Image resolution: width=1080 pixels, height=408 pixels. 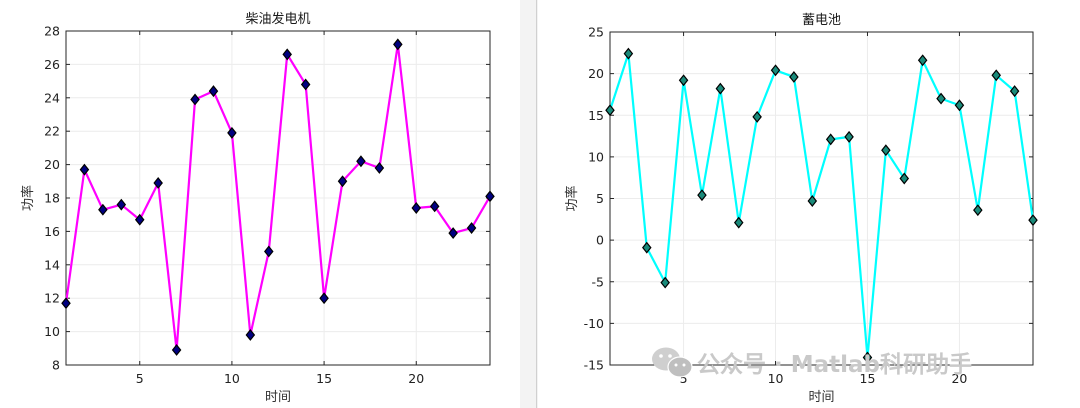 What do you see at coordinates (52, 97) in the screenshot?
I see `y-tick-label: 24` at bounding box center [52, 97].